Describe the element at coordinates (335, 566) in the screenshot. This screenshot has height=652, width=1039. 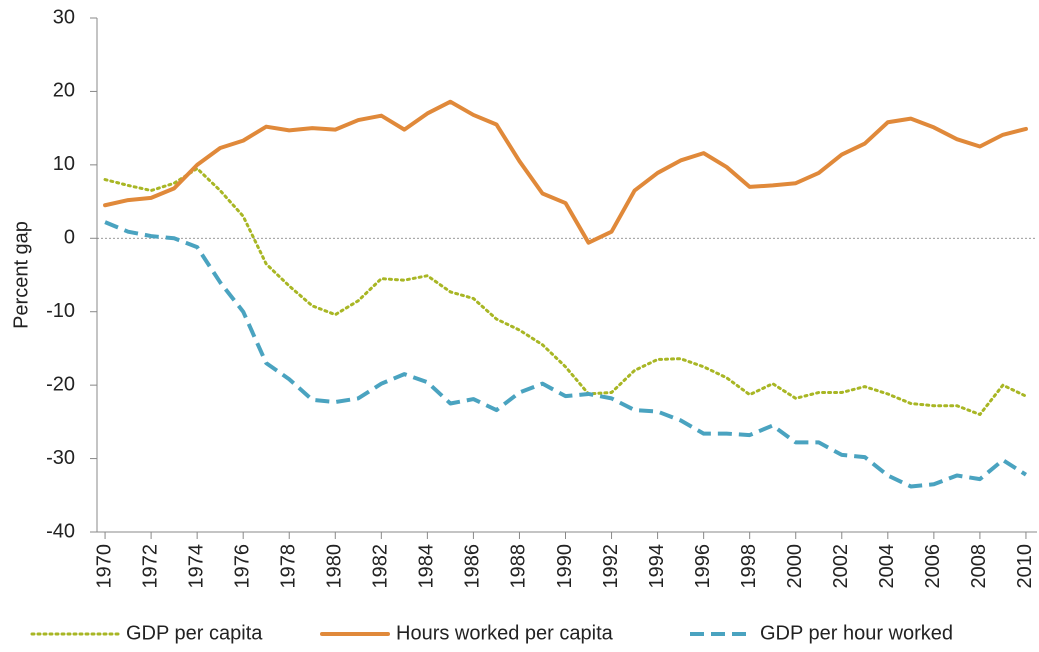
I see `x-tick-label: 1980` at that location.